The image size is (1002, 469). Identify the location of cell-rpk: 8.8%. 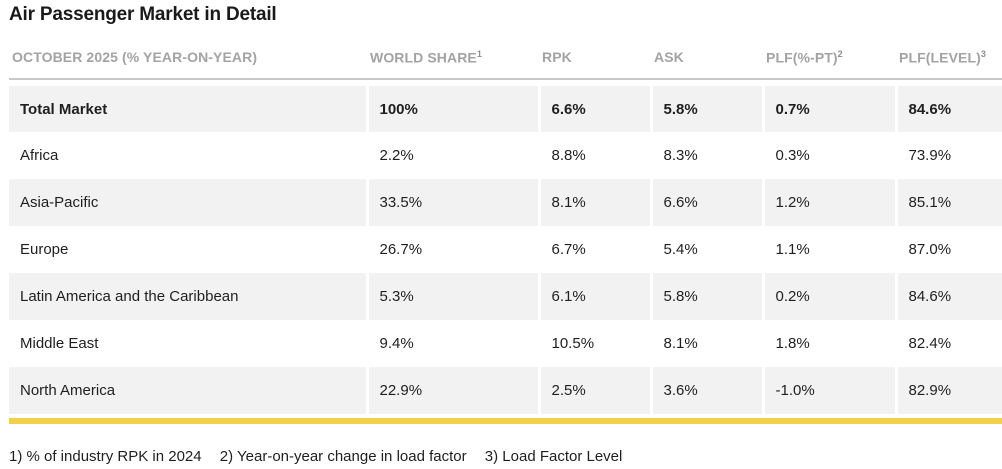
(594, 155).